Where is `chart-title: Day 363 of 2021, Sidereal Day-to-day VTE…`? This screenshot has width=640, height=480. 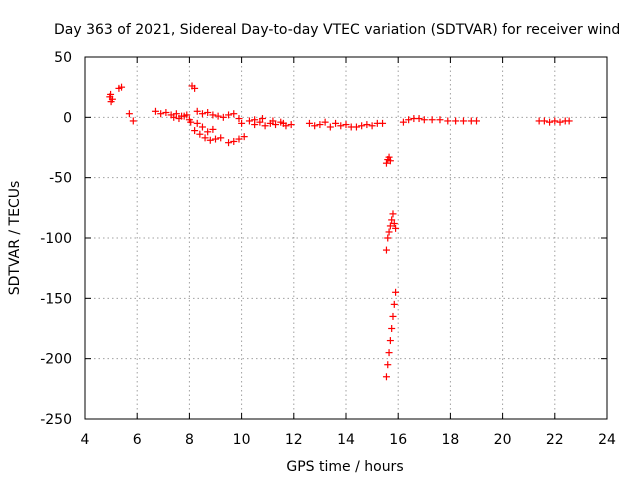
chart-title: Day 363 of 2021, Sidereal Day-to-day VTE… is located at coordinates (337, 30).